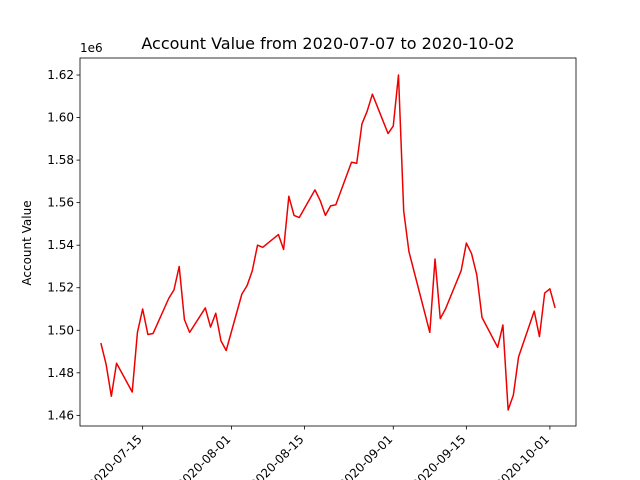  I want to click on x-tick-label: 2020-07-15, so click(115, 456).